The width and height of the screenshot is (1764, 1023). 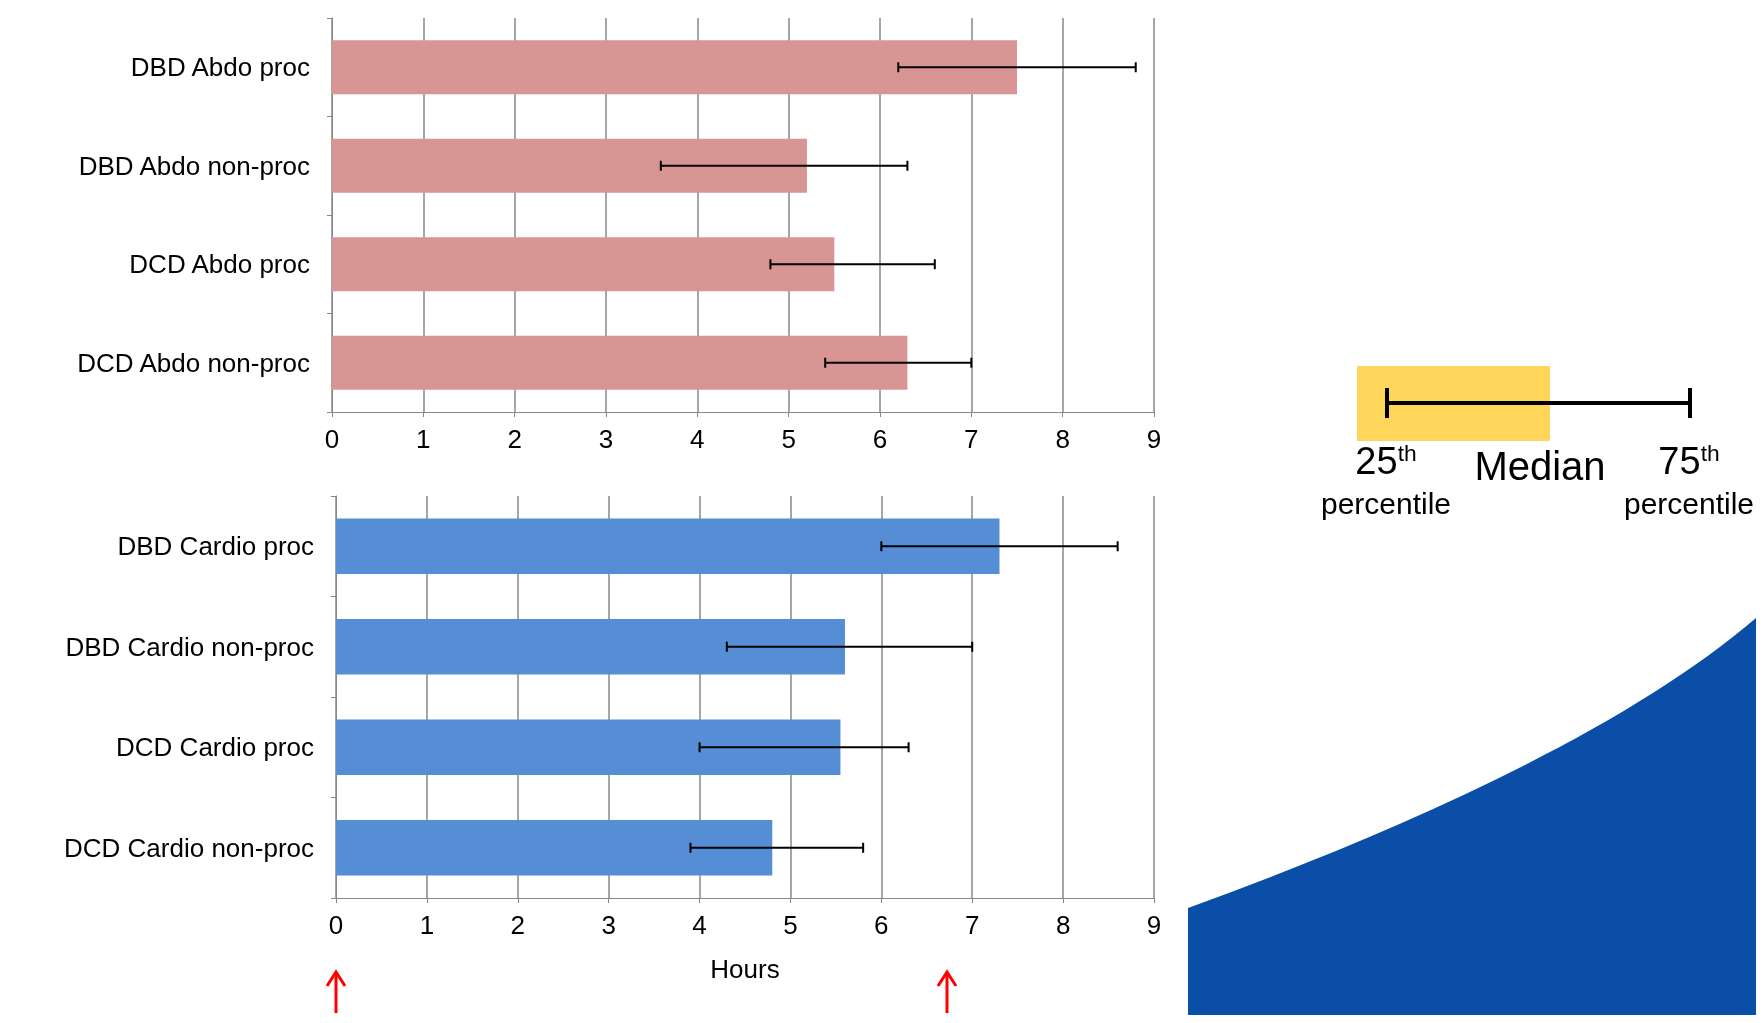 I want to click on y-tick-label: DCD Abdo non-proc, so click(x=193, y=362).